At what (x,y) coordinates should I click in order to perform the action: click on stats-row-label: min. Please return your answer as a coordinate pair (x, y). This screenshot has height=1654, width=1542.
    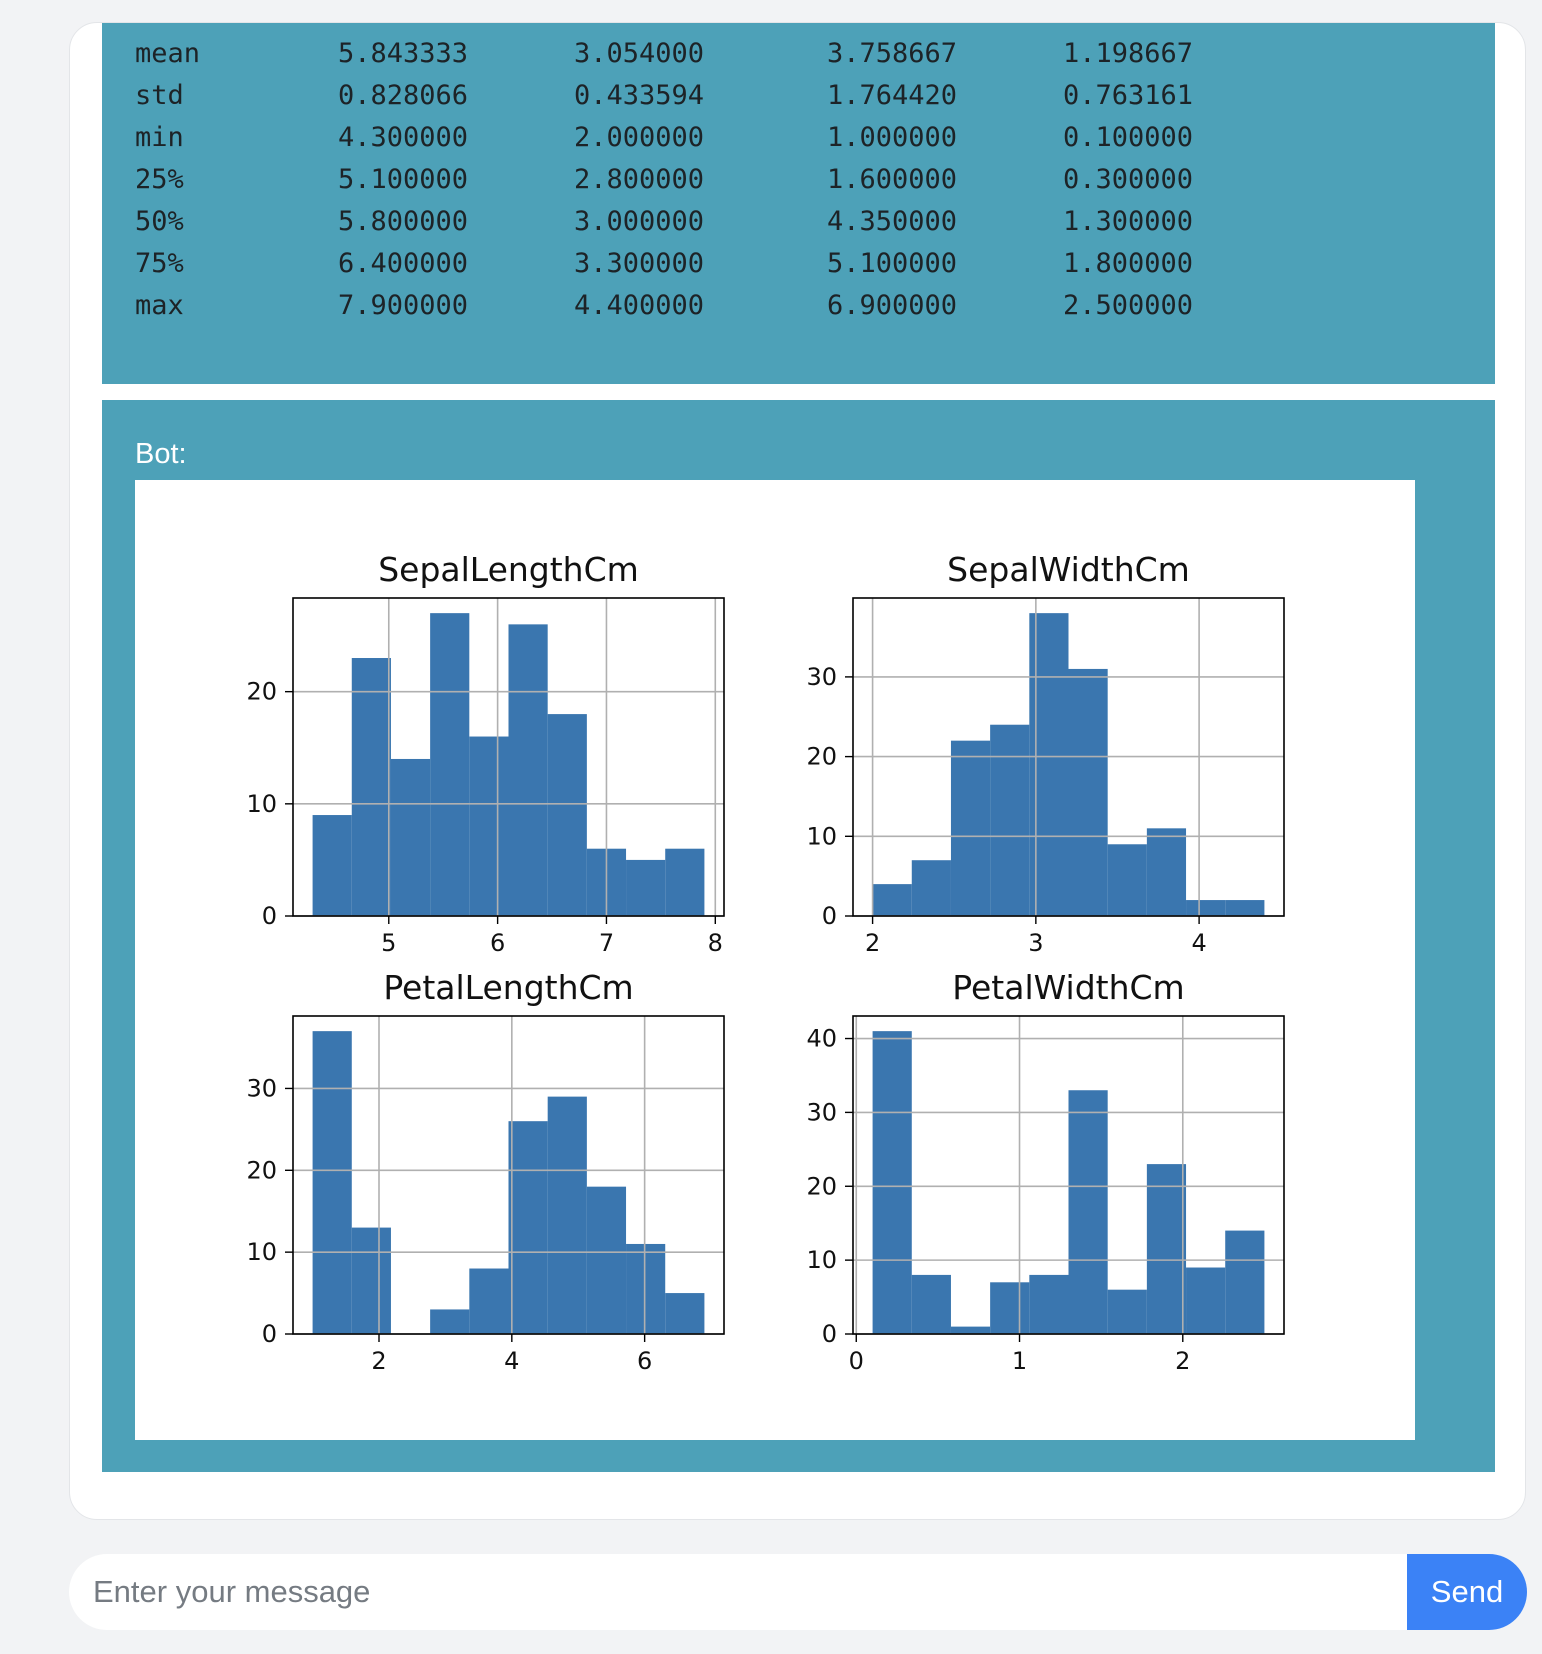
    Looking at the image, I should click on (159, 137).